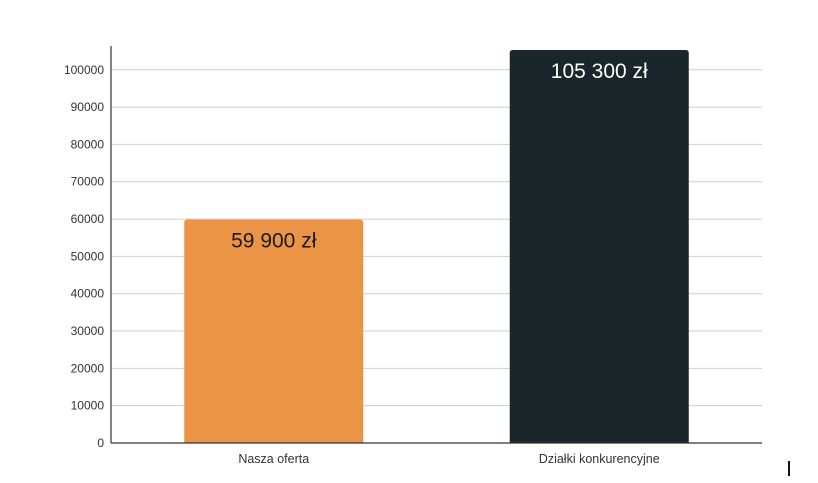 This screenshot has width=818, height=483. I want to click on y-tick-label: 40000, so click(88, 294).